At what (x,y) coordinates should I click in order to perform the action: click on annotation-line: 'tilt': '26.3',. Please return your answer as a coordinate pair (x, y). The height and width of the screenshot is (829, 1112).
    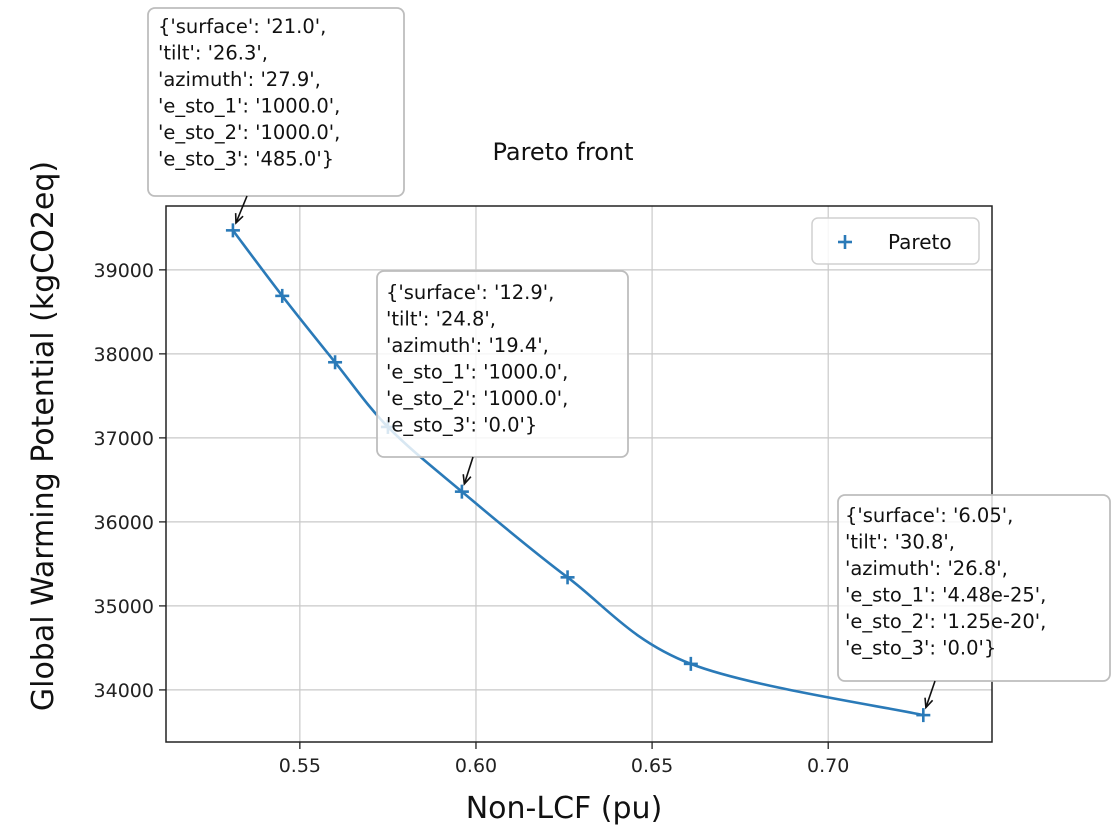
    Looking at the image, I should click on (213, 53).